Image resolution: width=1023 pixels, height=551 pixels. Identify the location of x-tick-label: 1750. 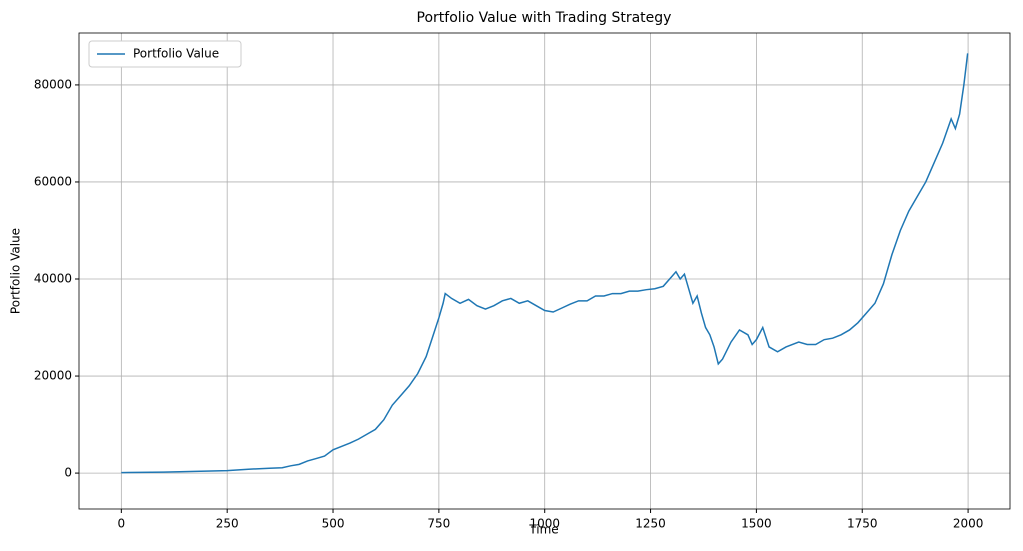
(862, 524).